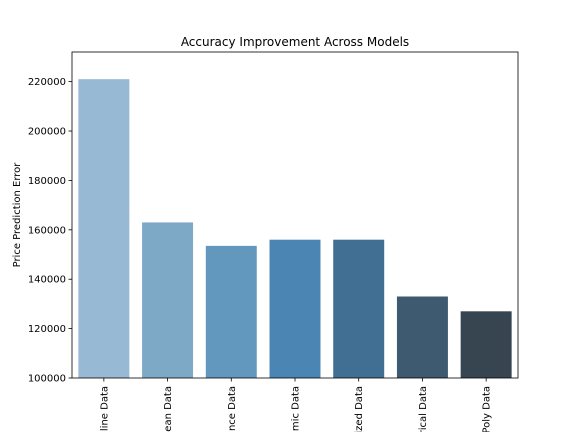  I want to click on x-tick-label: ized Data, so click(359, 409).